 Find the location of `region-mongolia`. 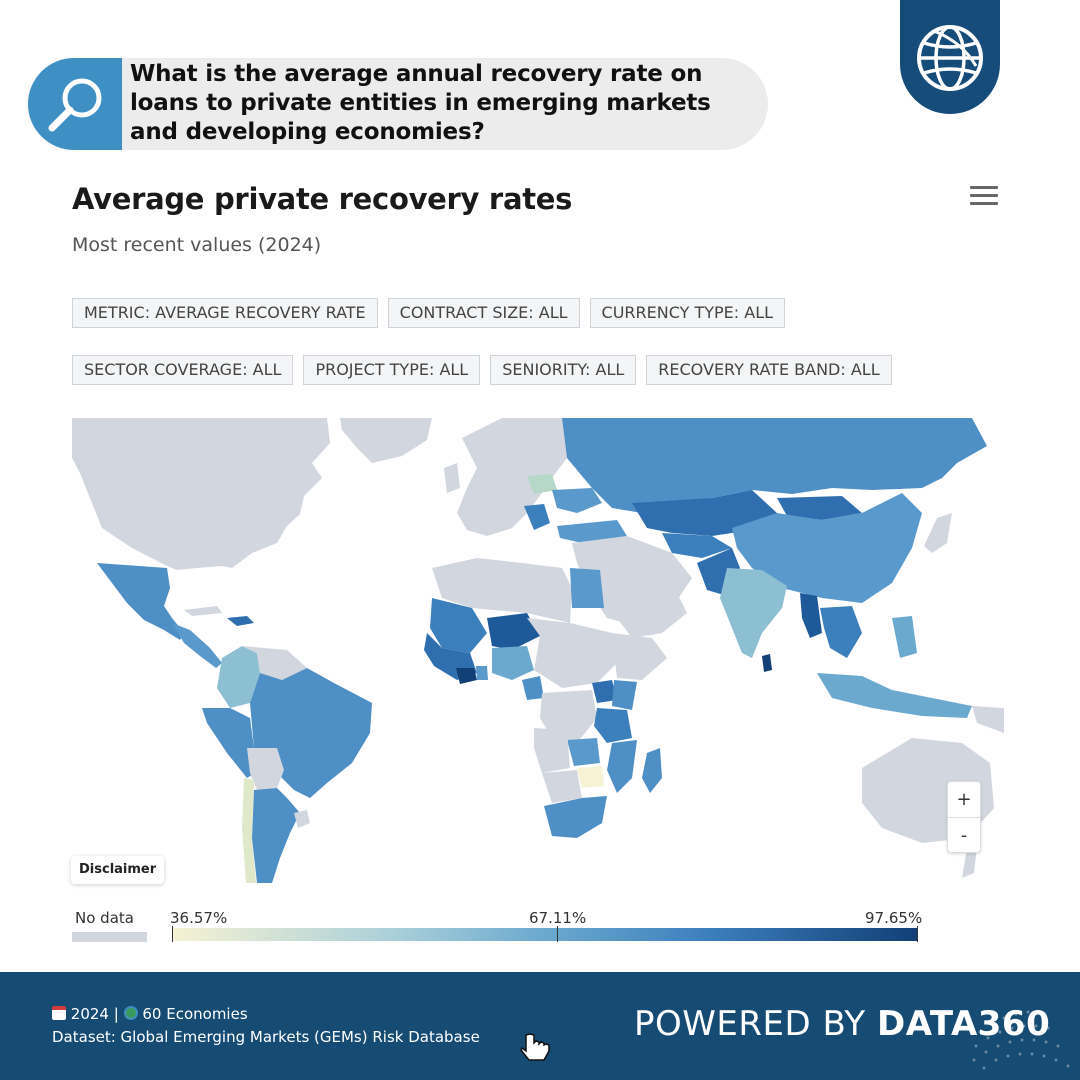

region-mongolia is located at coordinates (819, 508).